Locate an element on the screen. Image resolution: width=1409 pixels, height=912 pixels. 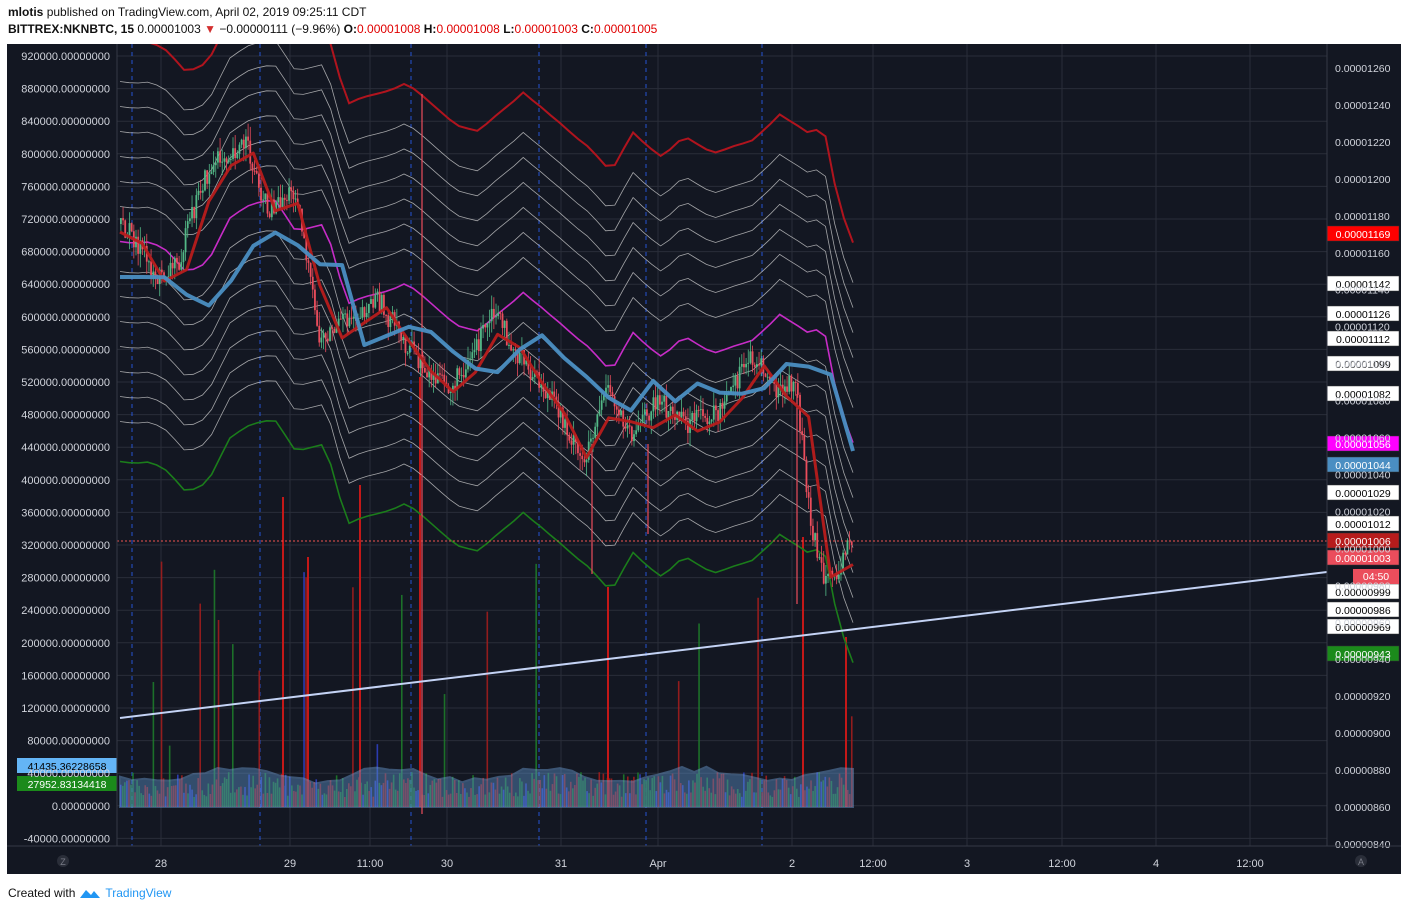
volume-spike is located at coordinates (608, 697).